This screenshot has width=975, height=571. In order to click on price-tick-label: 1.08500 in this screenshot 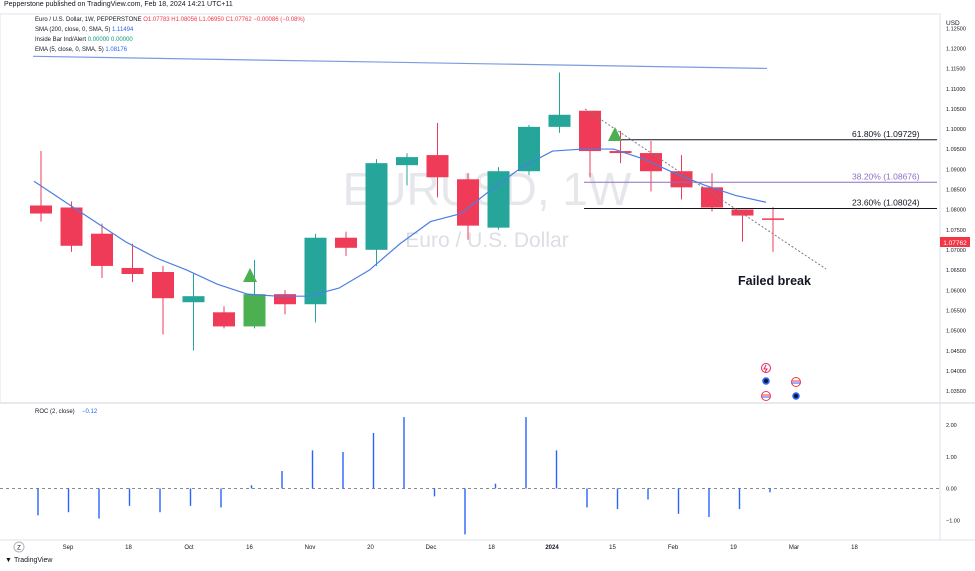, I will do `click(956, 191)`.